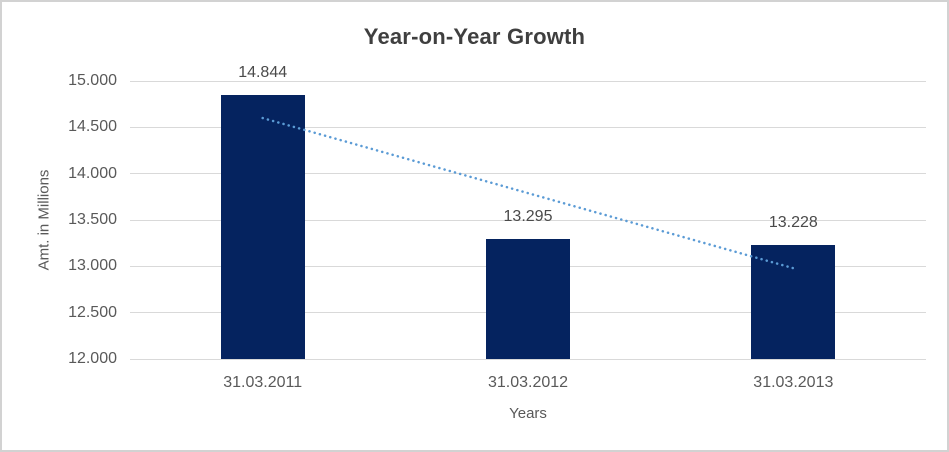 The height and width of the screenshot is (452, 949). Describe the element at coordinates (92, 358) in the screenshot. I see `y-tick-label: 12.000` at that location.